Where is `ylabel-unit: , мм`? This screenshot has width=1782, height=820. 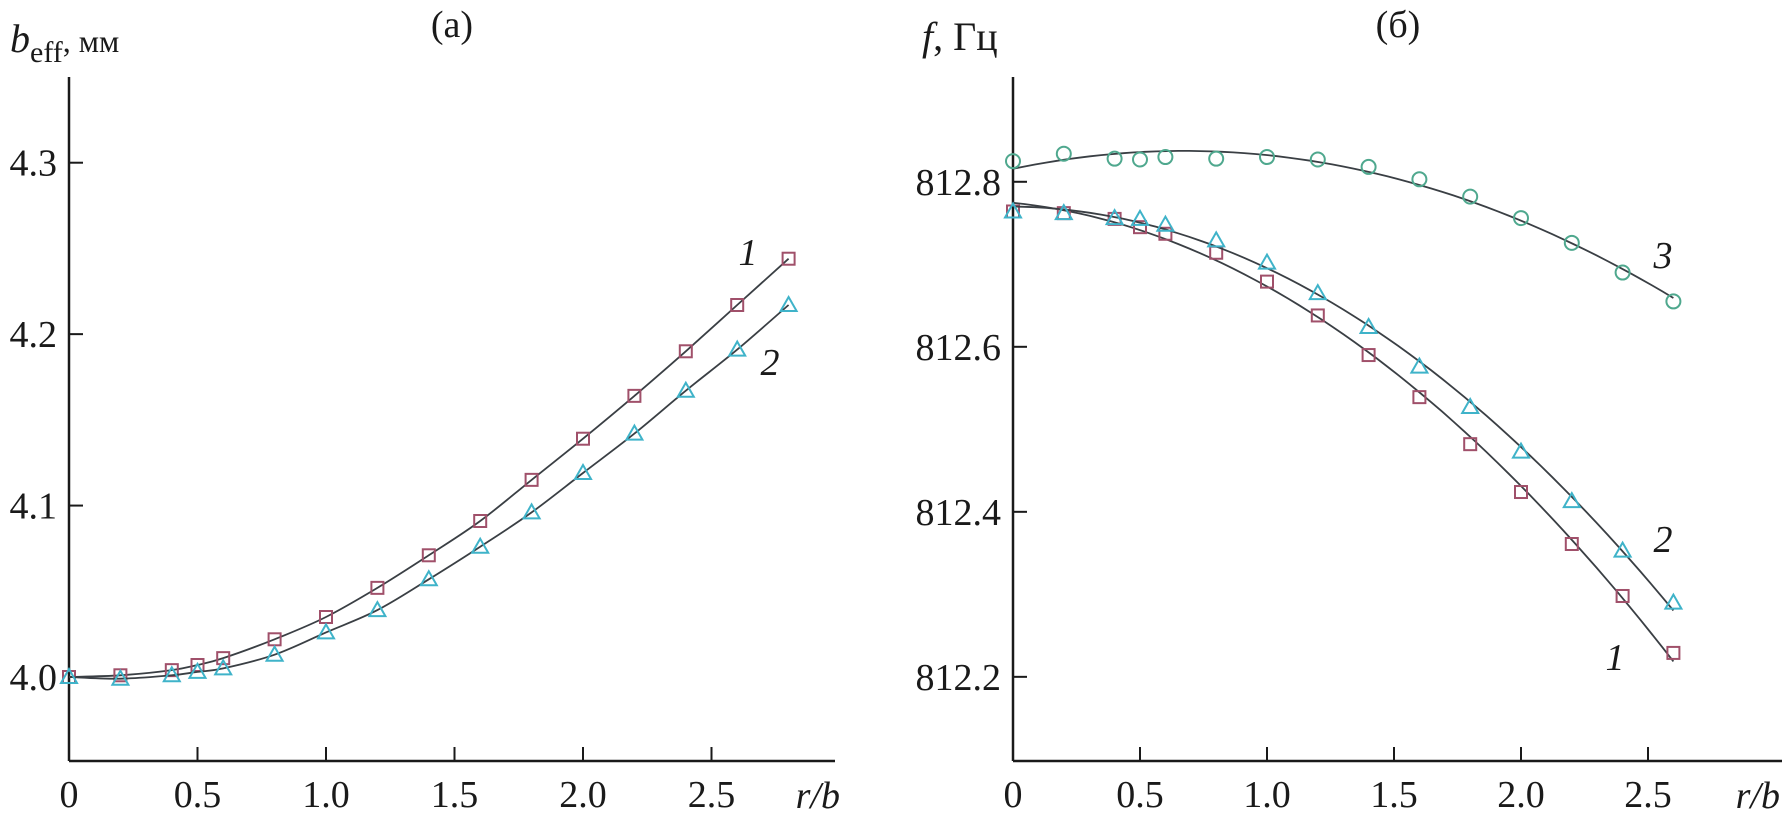 ylabel-unit: , мм is located at coordinates (91, 41).